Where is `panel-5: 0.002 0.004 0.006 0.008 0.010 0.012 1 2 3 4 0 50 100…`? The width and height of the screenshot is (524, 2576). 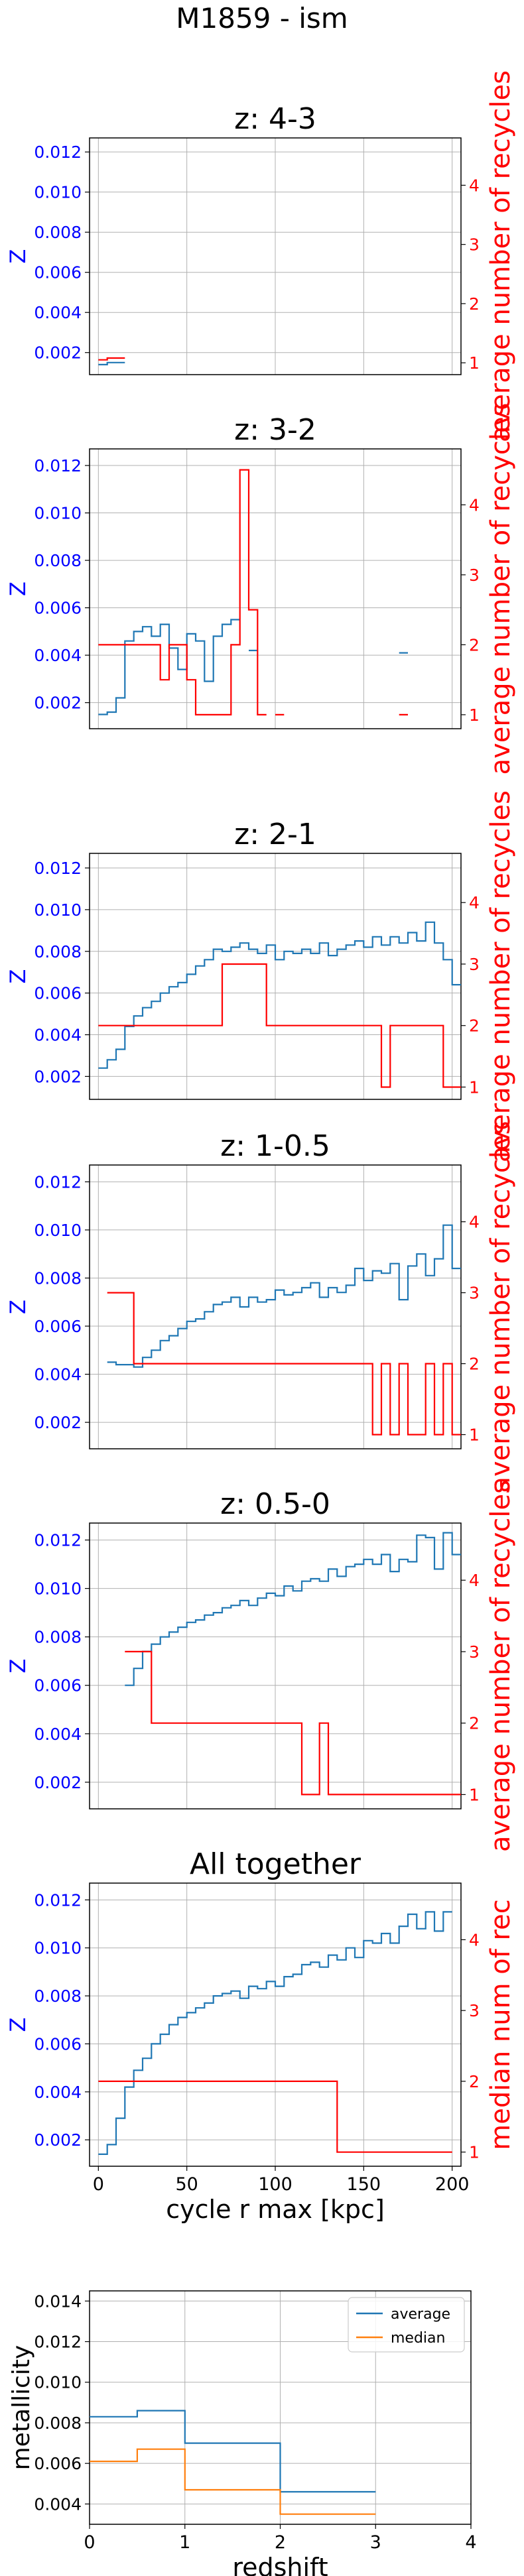 panel-5: 0.002 0.004 0.006 0.008 0.010 0.012 1 2 3 4 0 50 100… is located at coordinates (260, 2035).